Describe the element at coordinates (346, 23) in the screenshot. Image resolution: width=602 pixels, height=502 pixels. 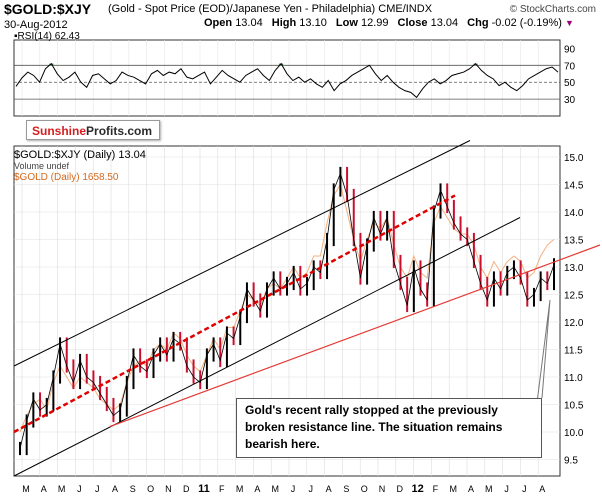
I see `low-label: Low` at that location.